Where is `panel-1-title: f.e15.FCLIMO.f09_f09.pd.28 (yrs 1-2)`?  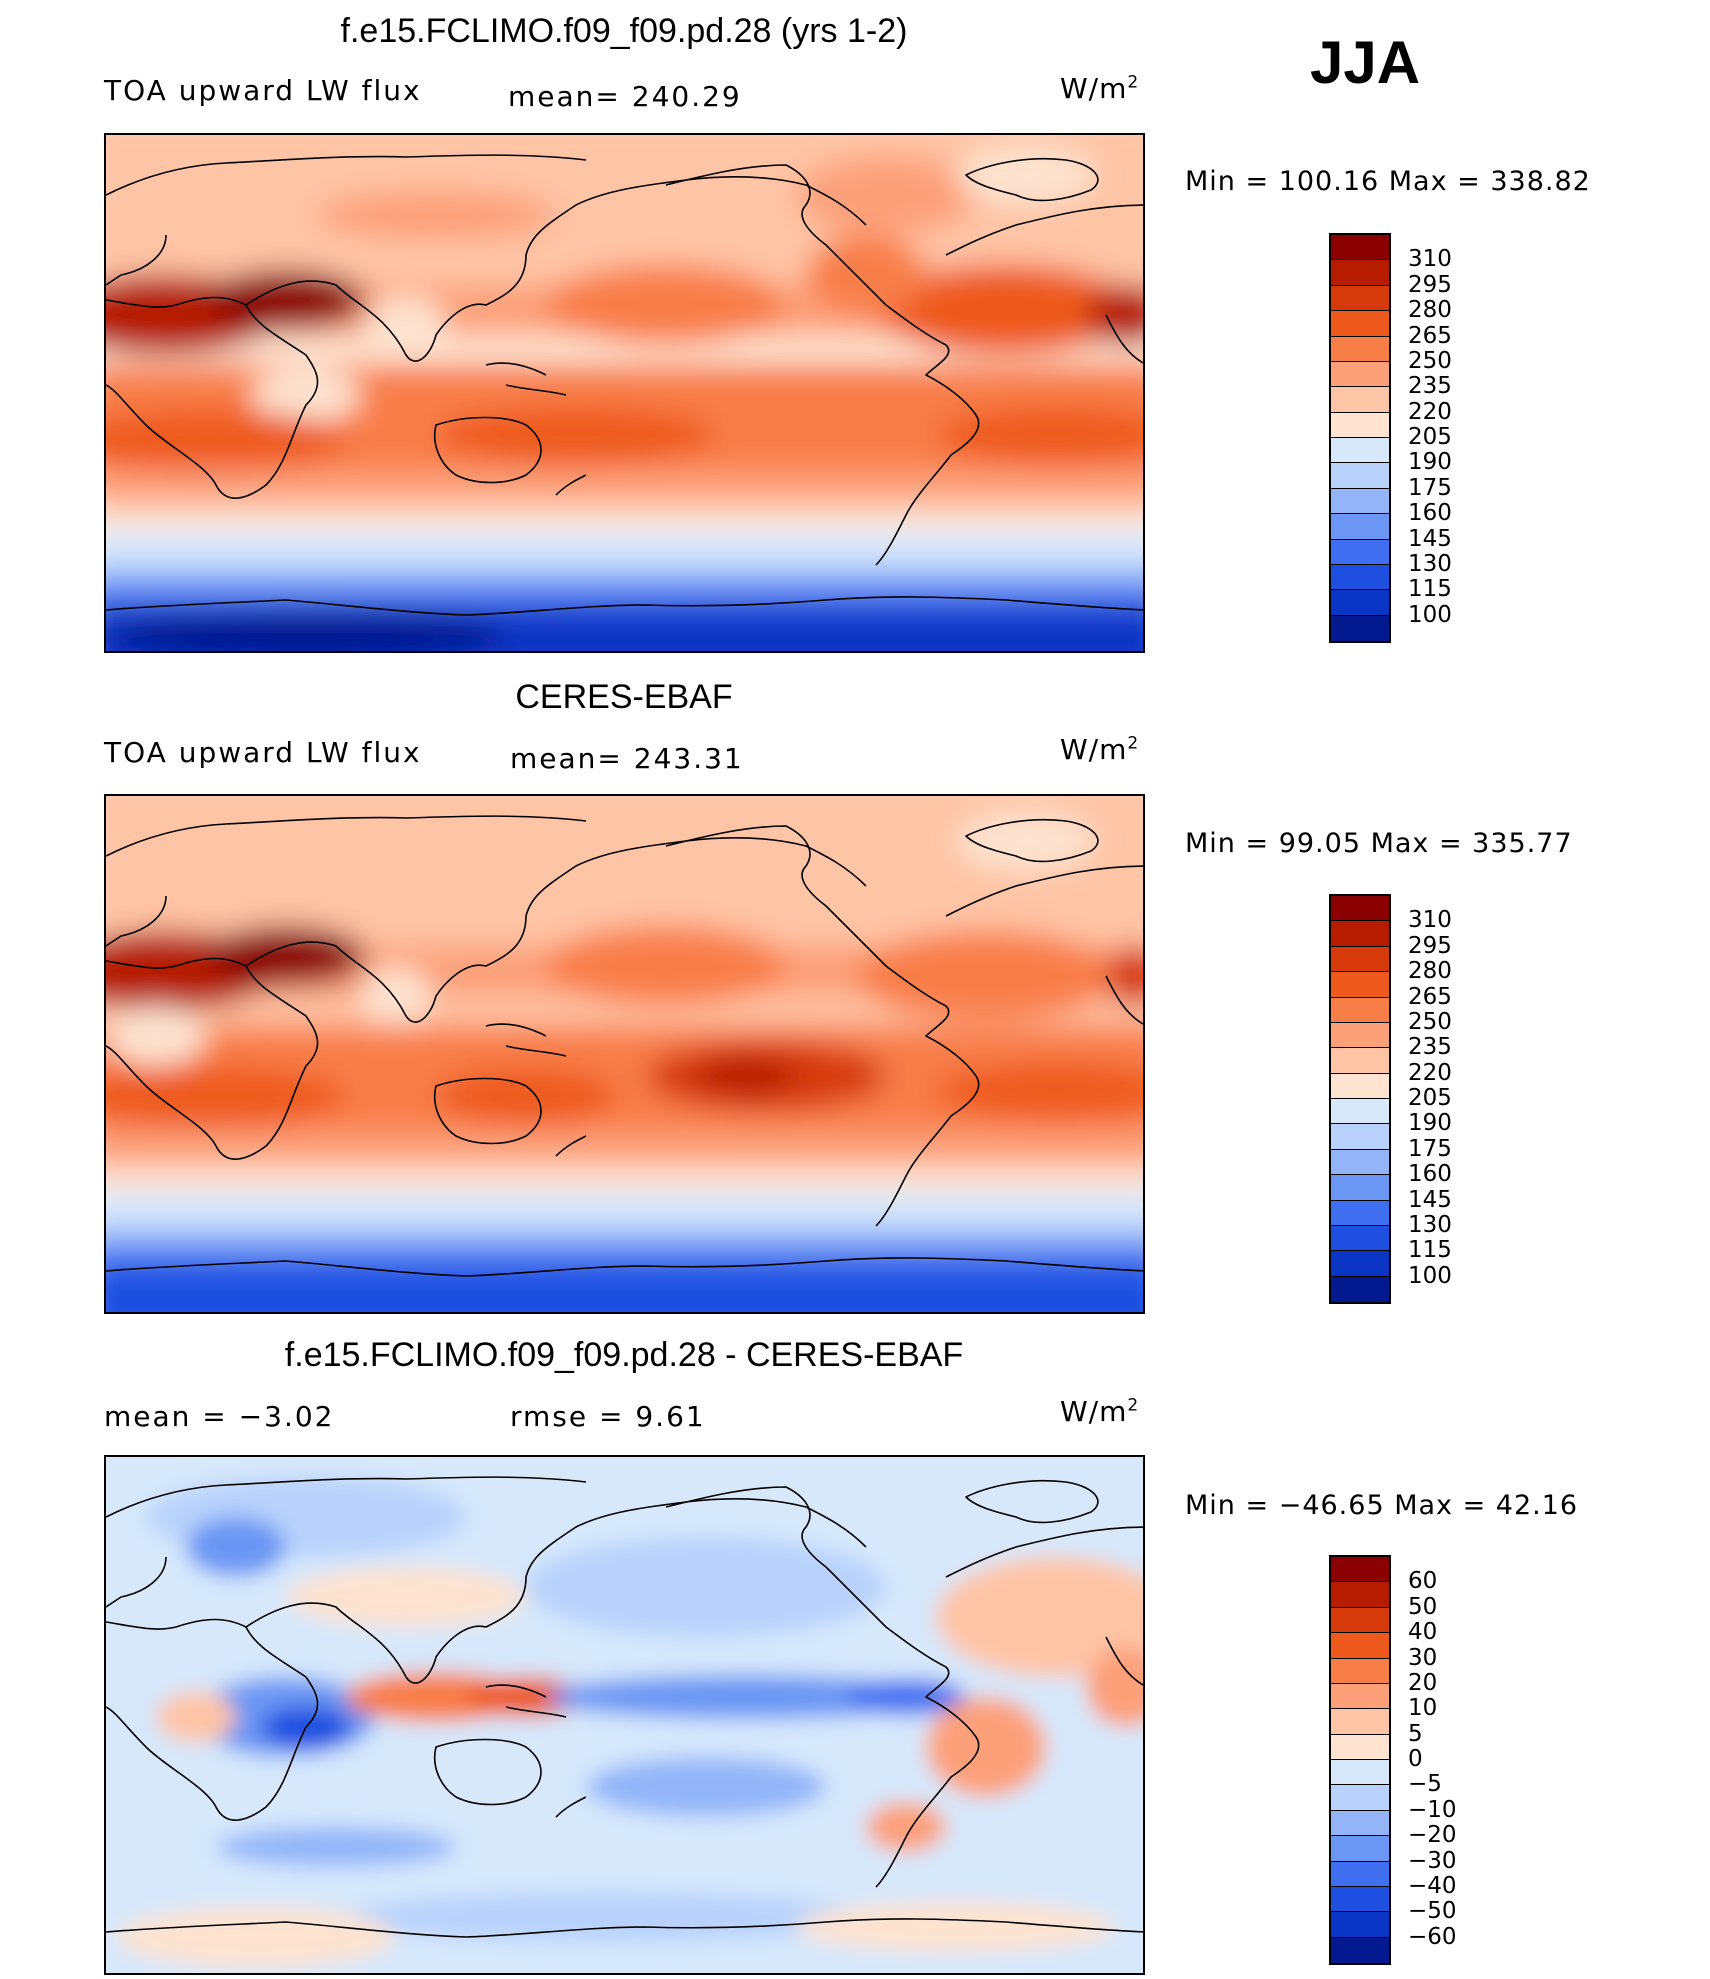 panel-1-title: f.e15.FCLIMO.f09_f09.pd.28 (yrs 1-2) is located at coordinates (624, 31).